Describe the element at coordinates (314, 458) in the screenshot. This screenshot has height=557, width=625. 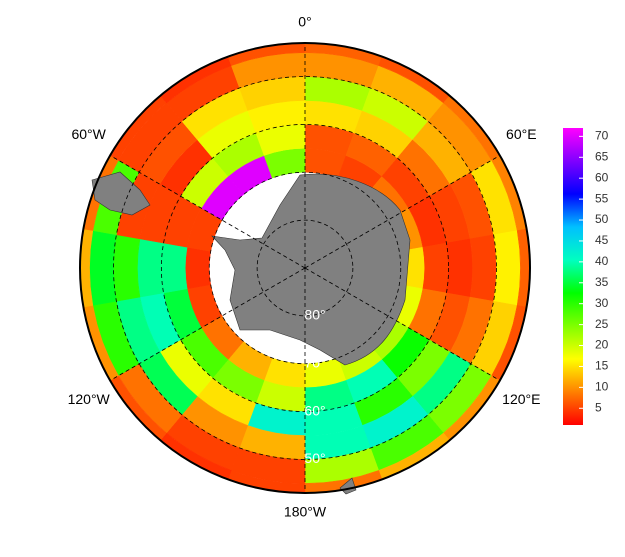
I see `latitude-label: 50°` at that location.